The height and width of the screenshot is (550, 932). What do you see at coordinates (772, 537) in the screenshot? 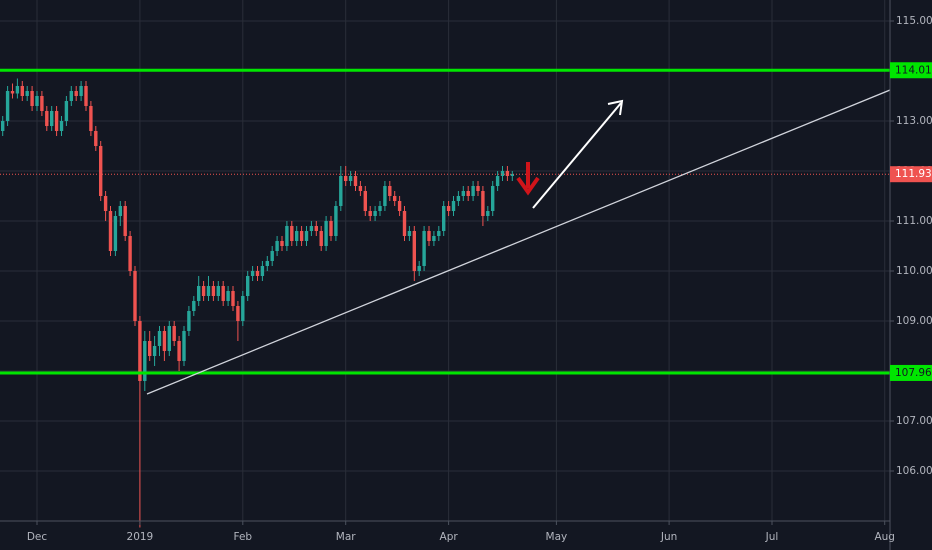
I see `x-tick-label: Jul` at bounding box center [772, 537].